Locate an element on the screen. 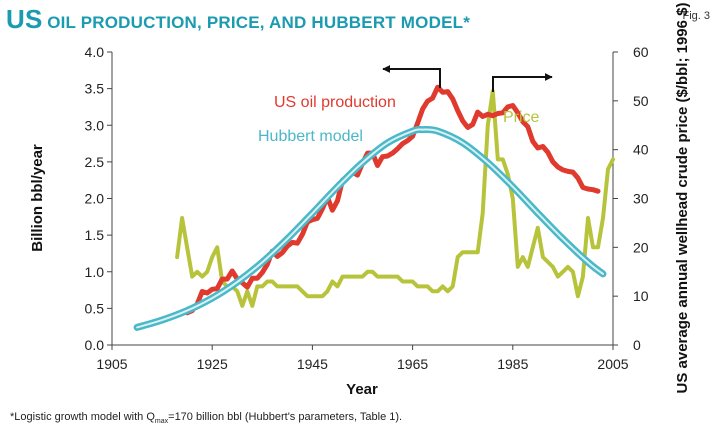 The width and height of the screenshot is (720, 436). y-tick-label: 0.0 is located at coordinates (95, 345).